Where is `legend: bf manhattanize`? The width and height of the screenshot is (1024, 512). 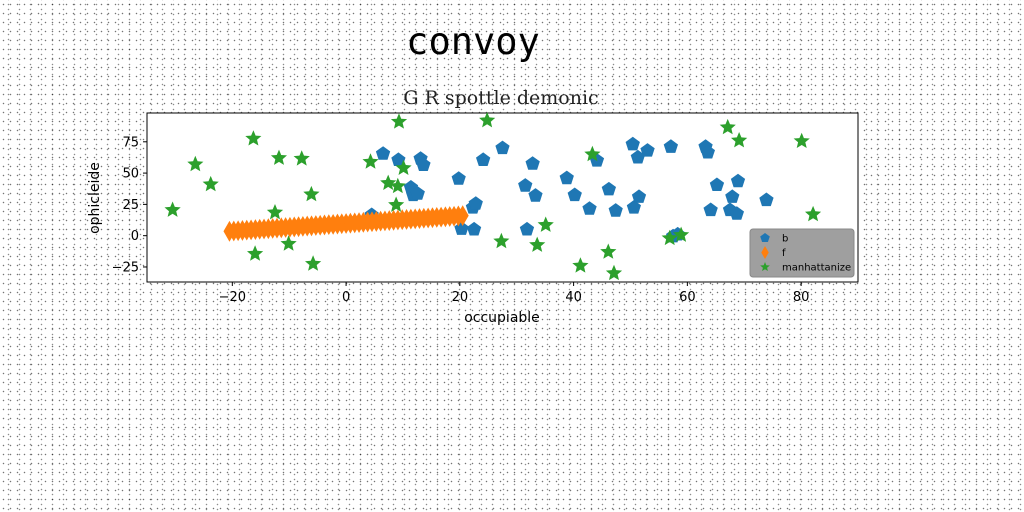 legend: bf manhattanize is located at coordinates (802, 253).